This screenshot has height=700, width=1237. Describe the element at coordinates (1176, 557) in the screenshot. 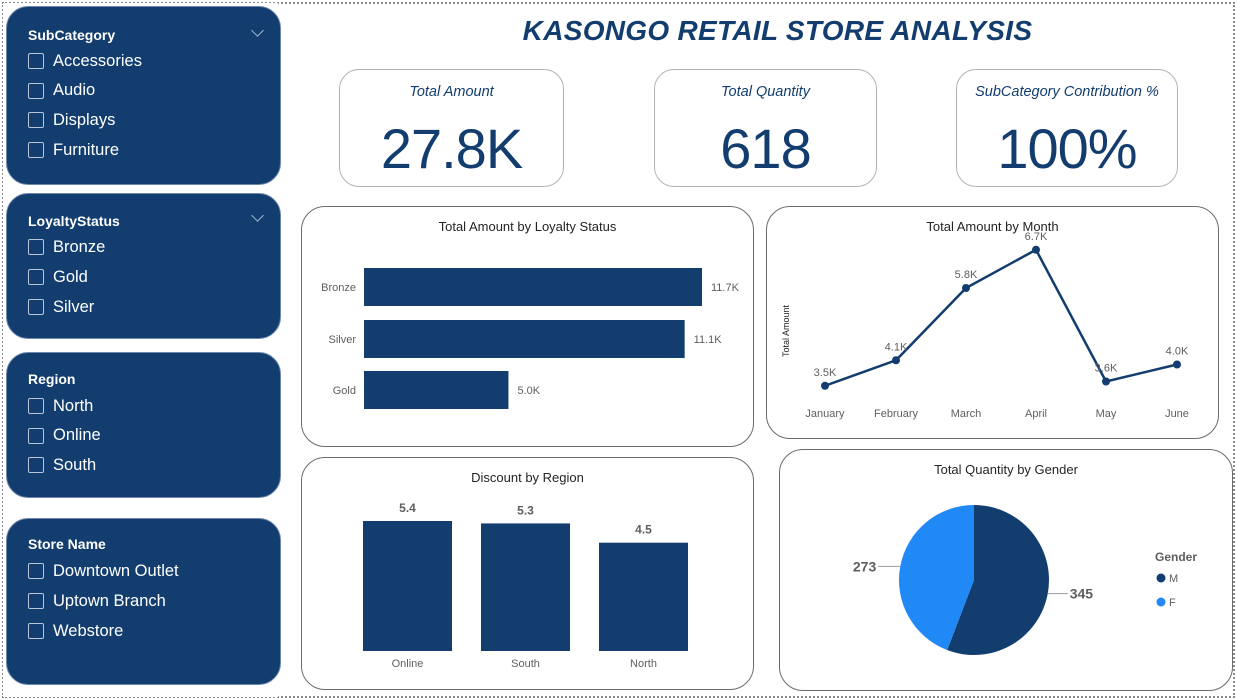

I see `legend-title: Gender` at that location.